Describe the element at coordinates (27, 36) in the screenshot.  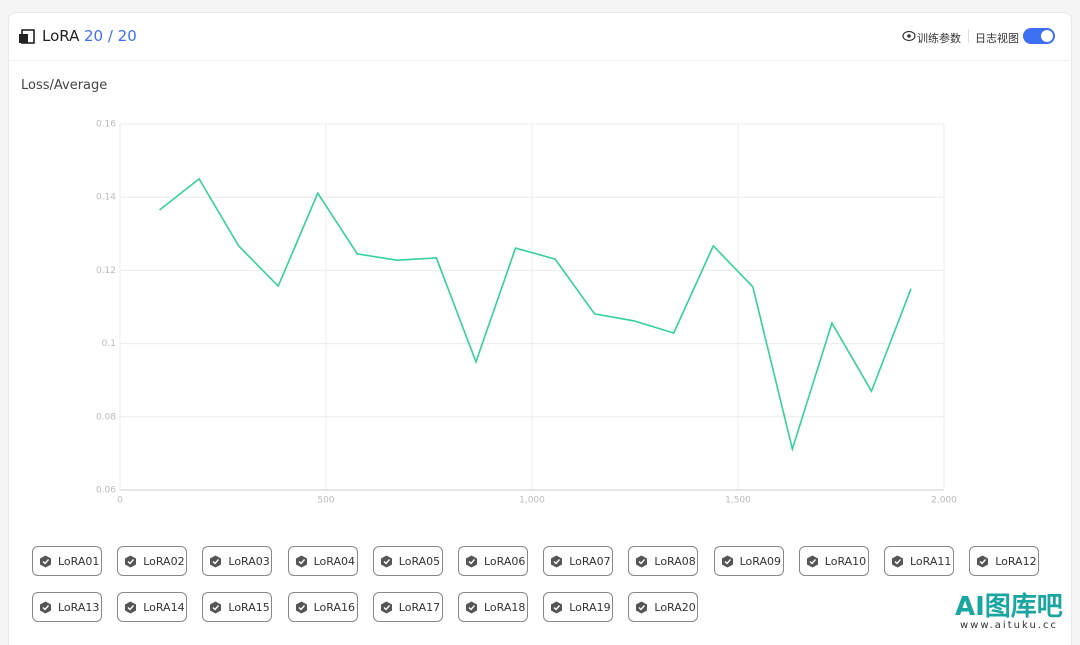
I see `lora-icon` at that location.